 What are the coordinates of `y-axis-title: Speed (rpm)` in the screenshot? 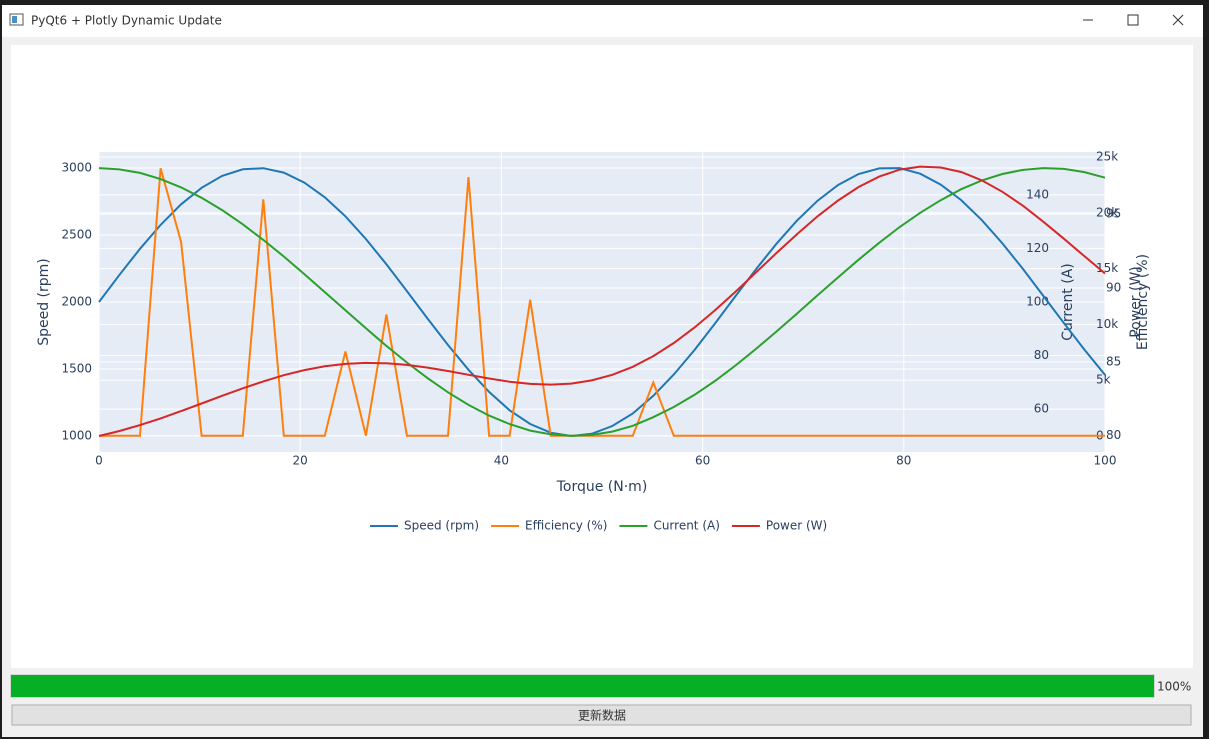 It's located at (44, 302).